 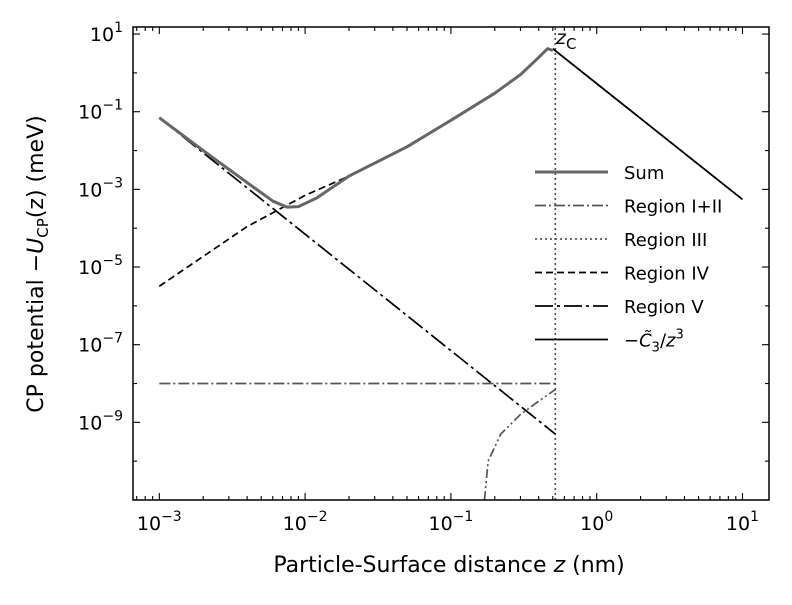 What do you see at coordinates (100, 111) in the screenshot?
I see `y-tick-label-4: 10⁻¹` at bounding box center [100, 111].